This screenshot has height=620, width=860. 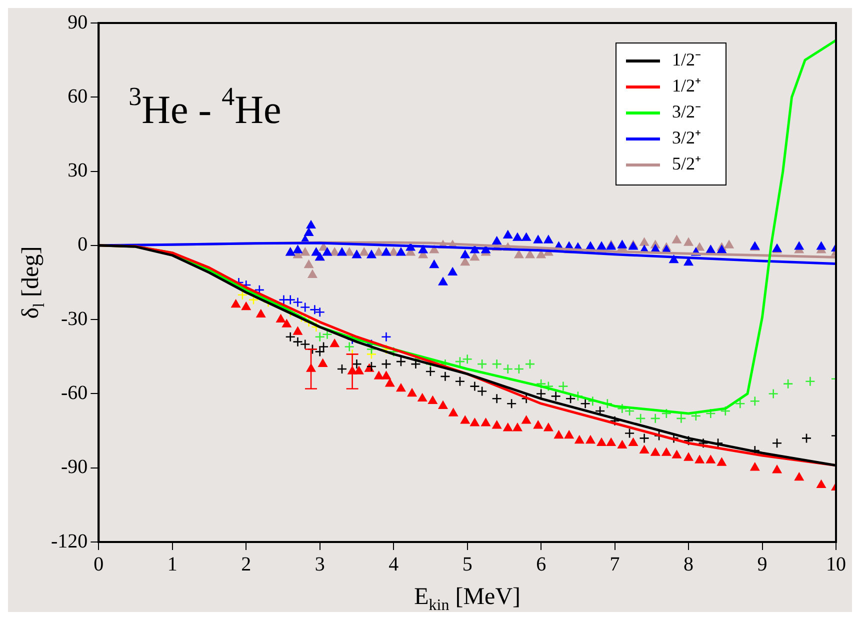 What do you see at coordinates (319, 564) in the screenshot?
I see `x-tick-label: 3` at bounding box center [319, 564].